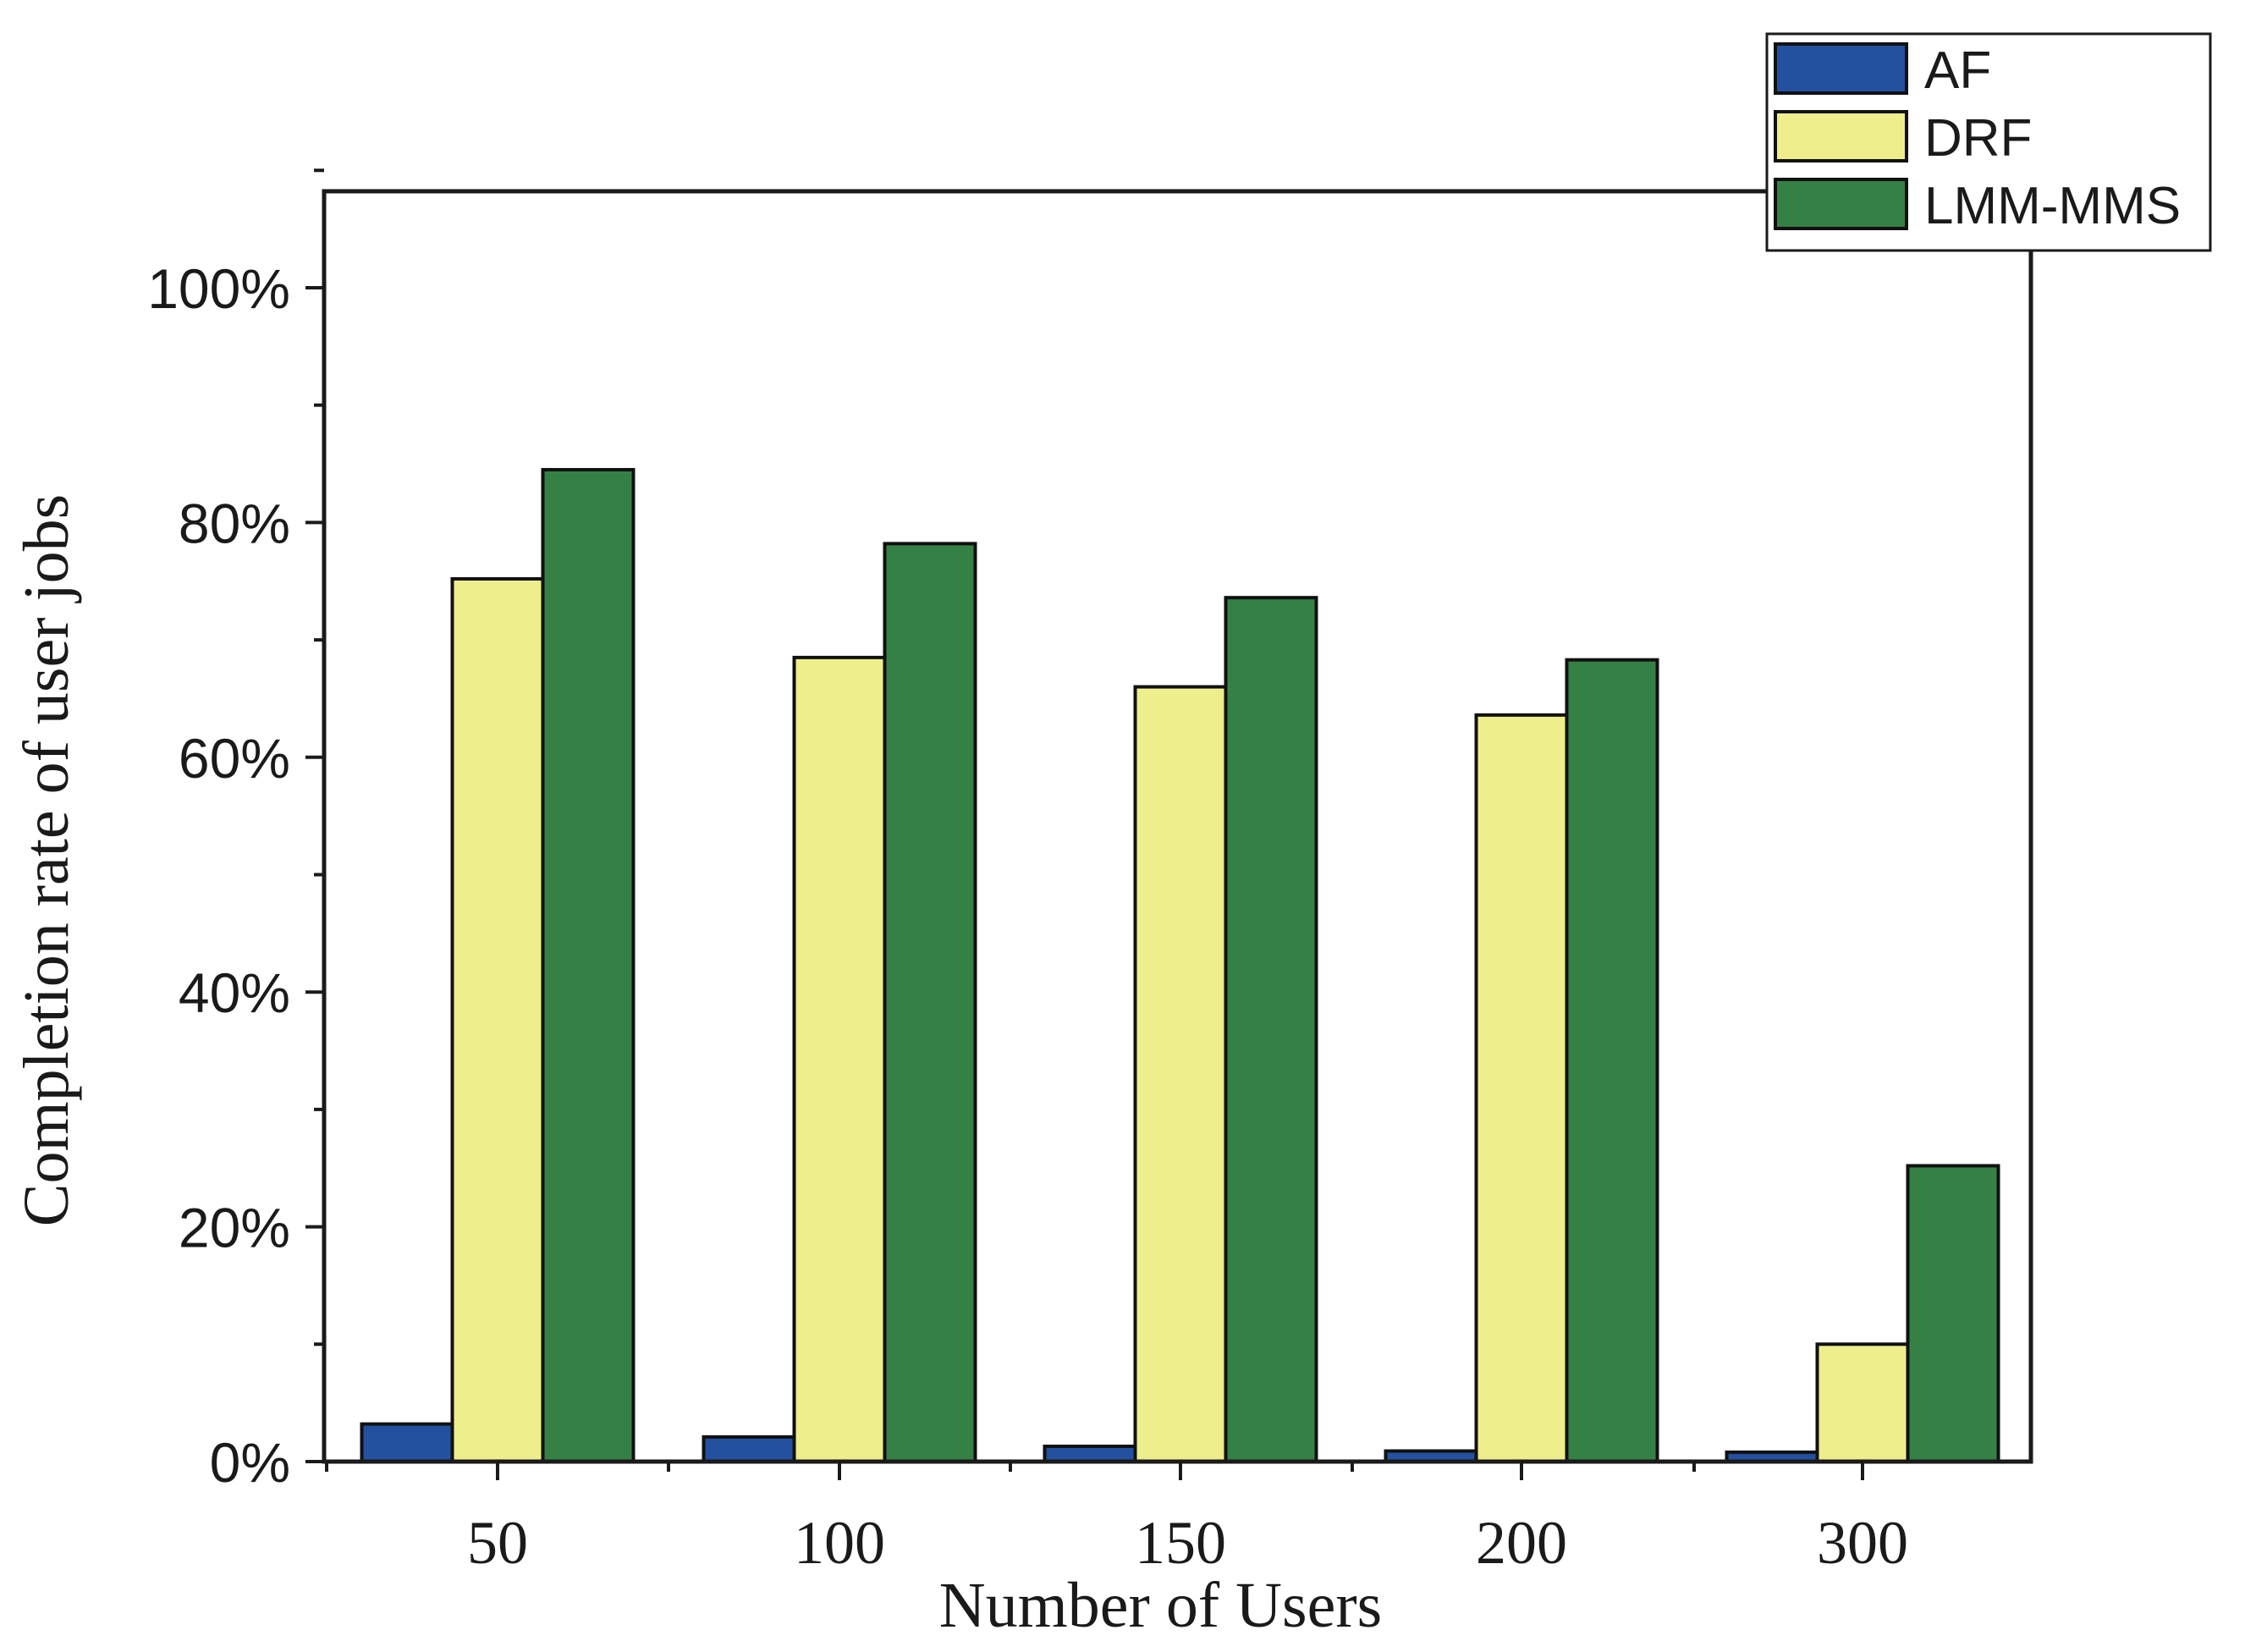 This screenshot has height=1652, width=2245. Describe the element at coordinates (1841, 136) in the screenshot. I see `legend-swatch-drf` at that location.